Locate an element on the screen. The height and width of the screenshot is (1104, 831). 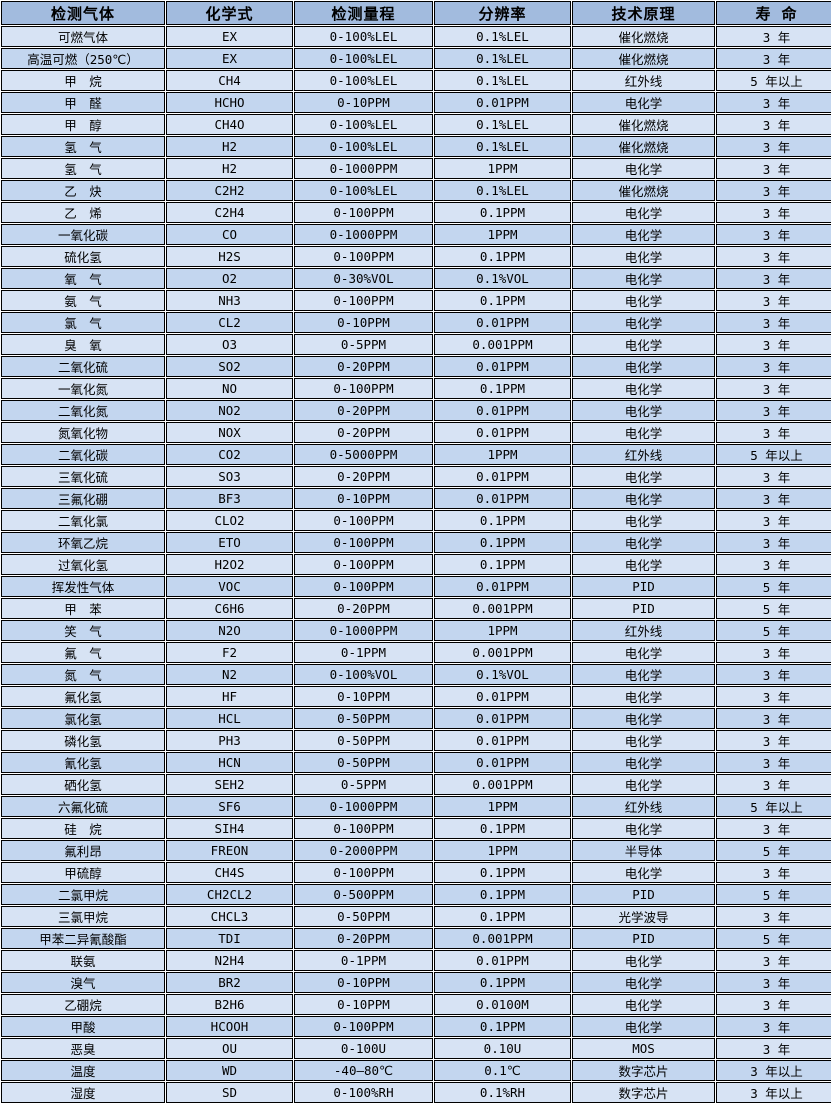
cell-principle: 红外线 is located at coordinates (643, 454).